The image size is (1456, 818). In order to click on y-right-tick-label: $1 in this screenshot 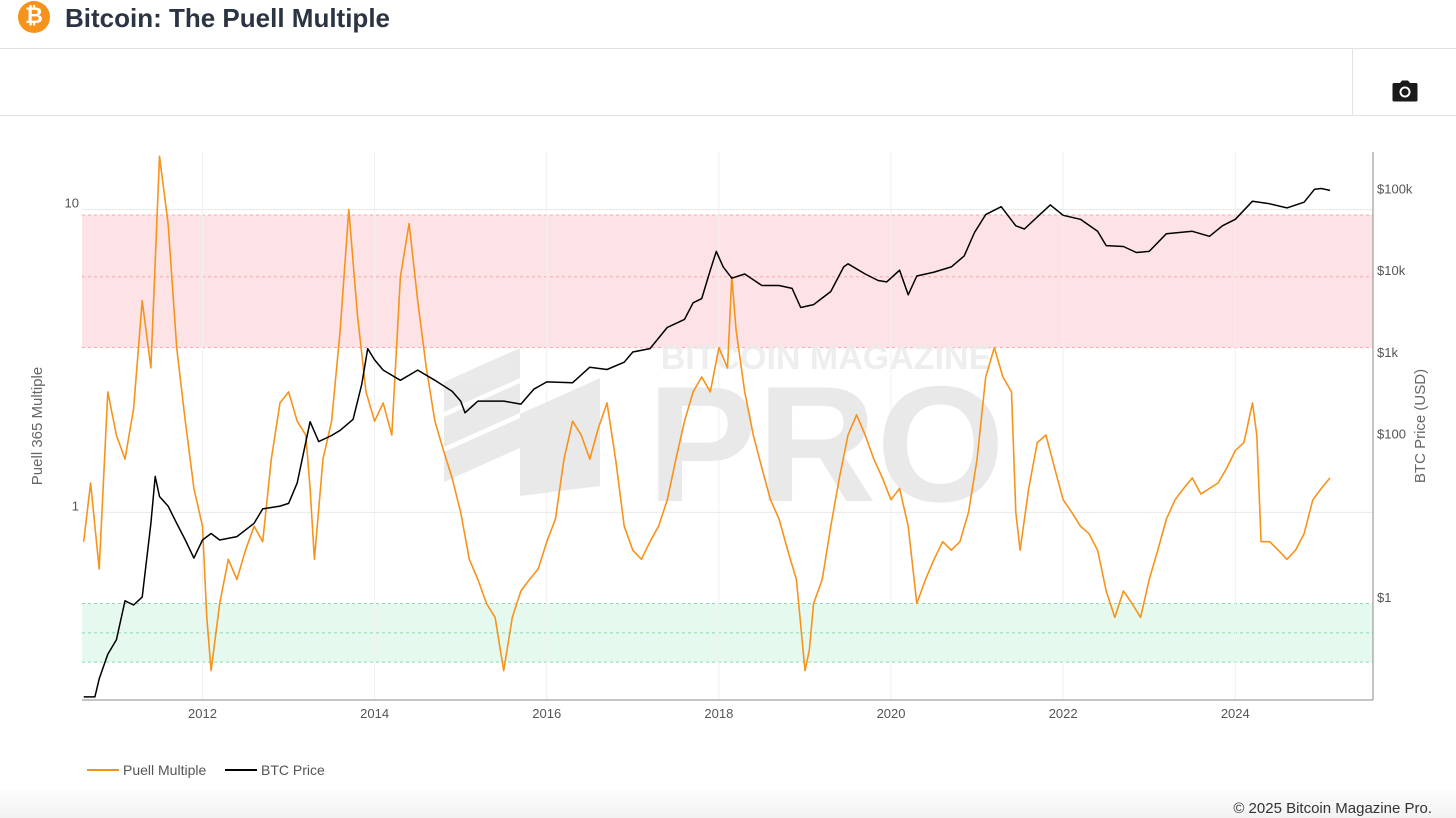, I will do `click(1384, 597)`.